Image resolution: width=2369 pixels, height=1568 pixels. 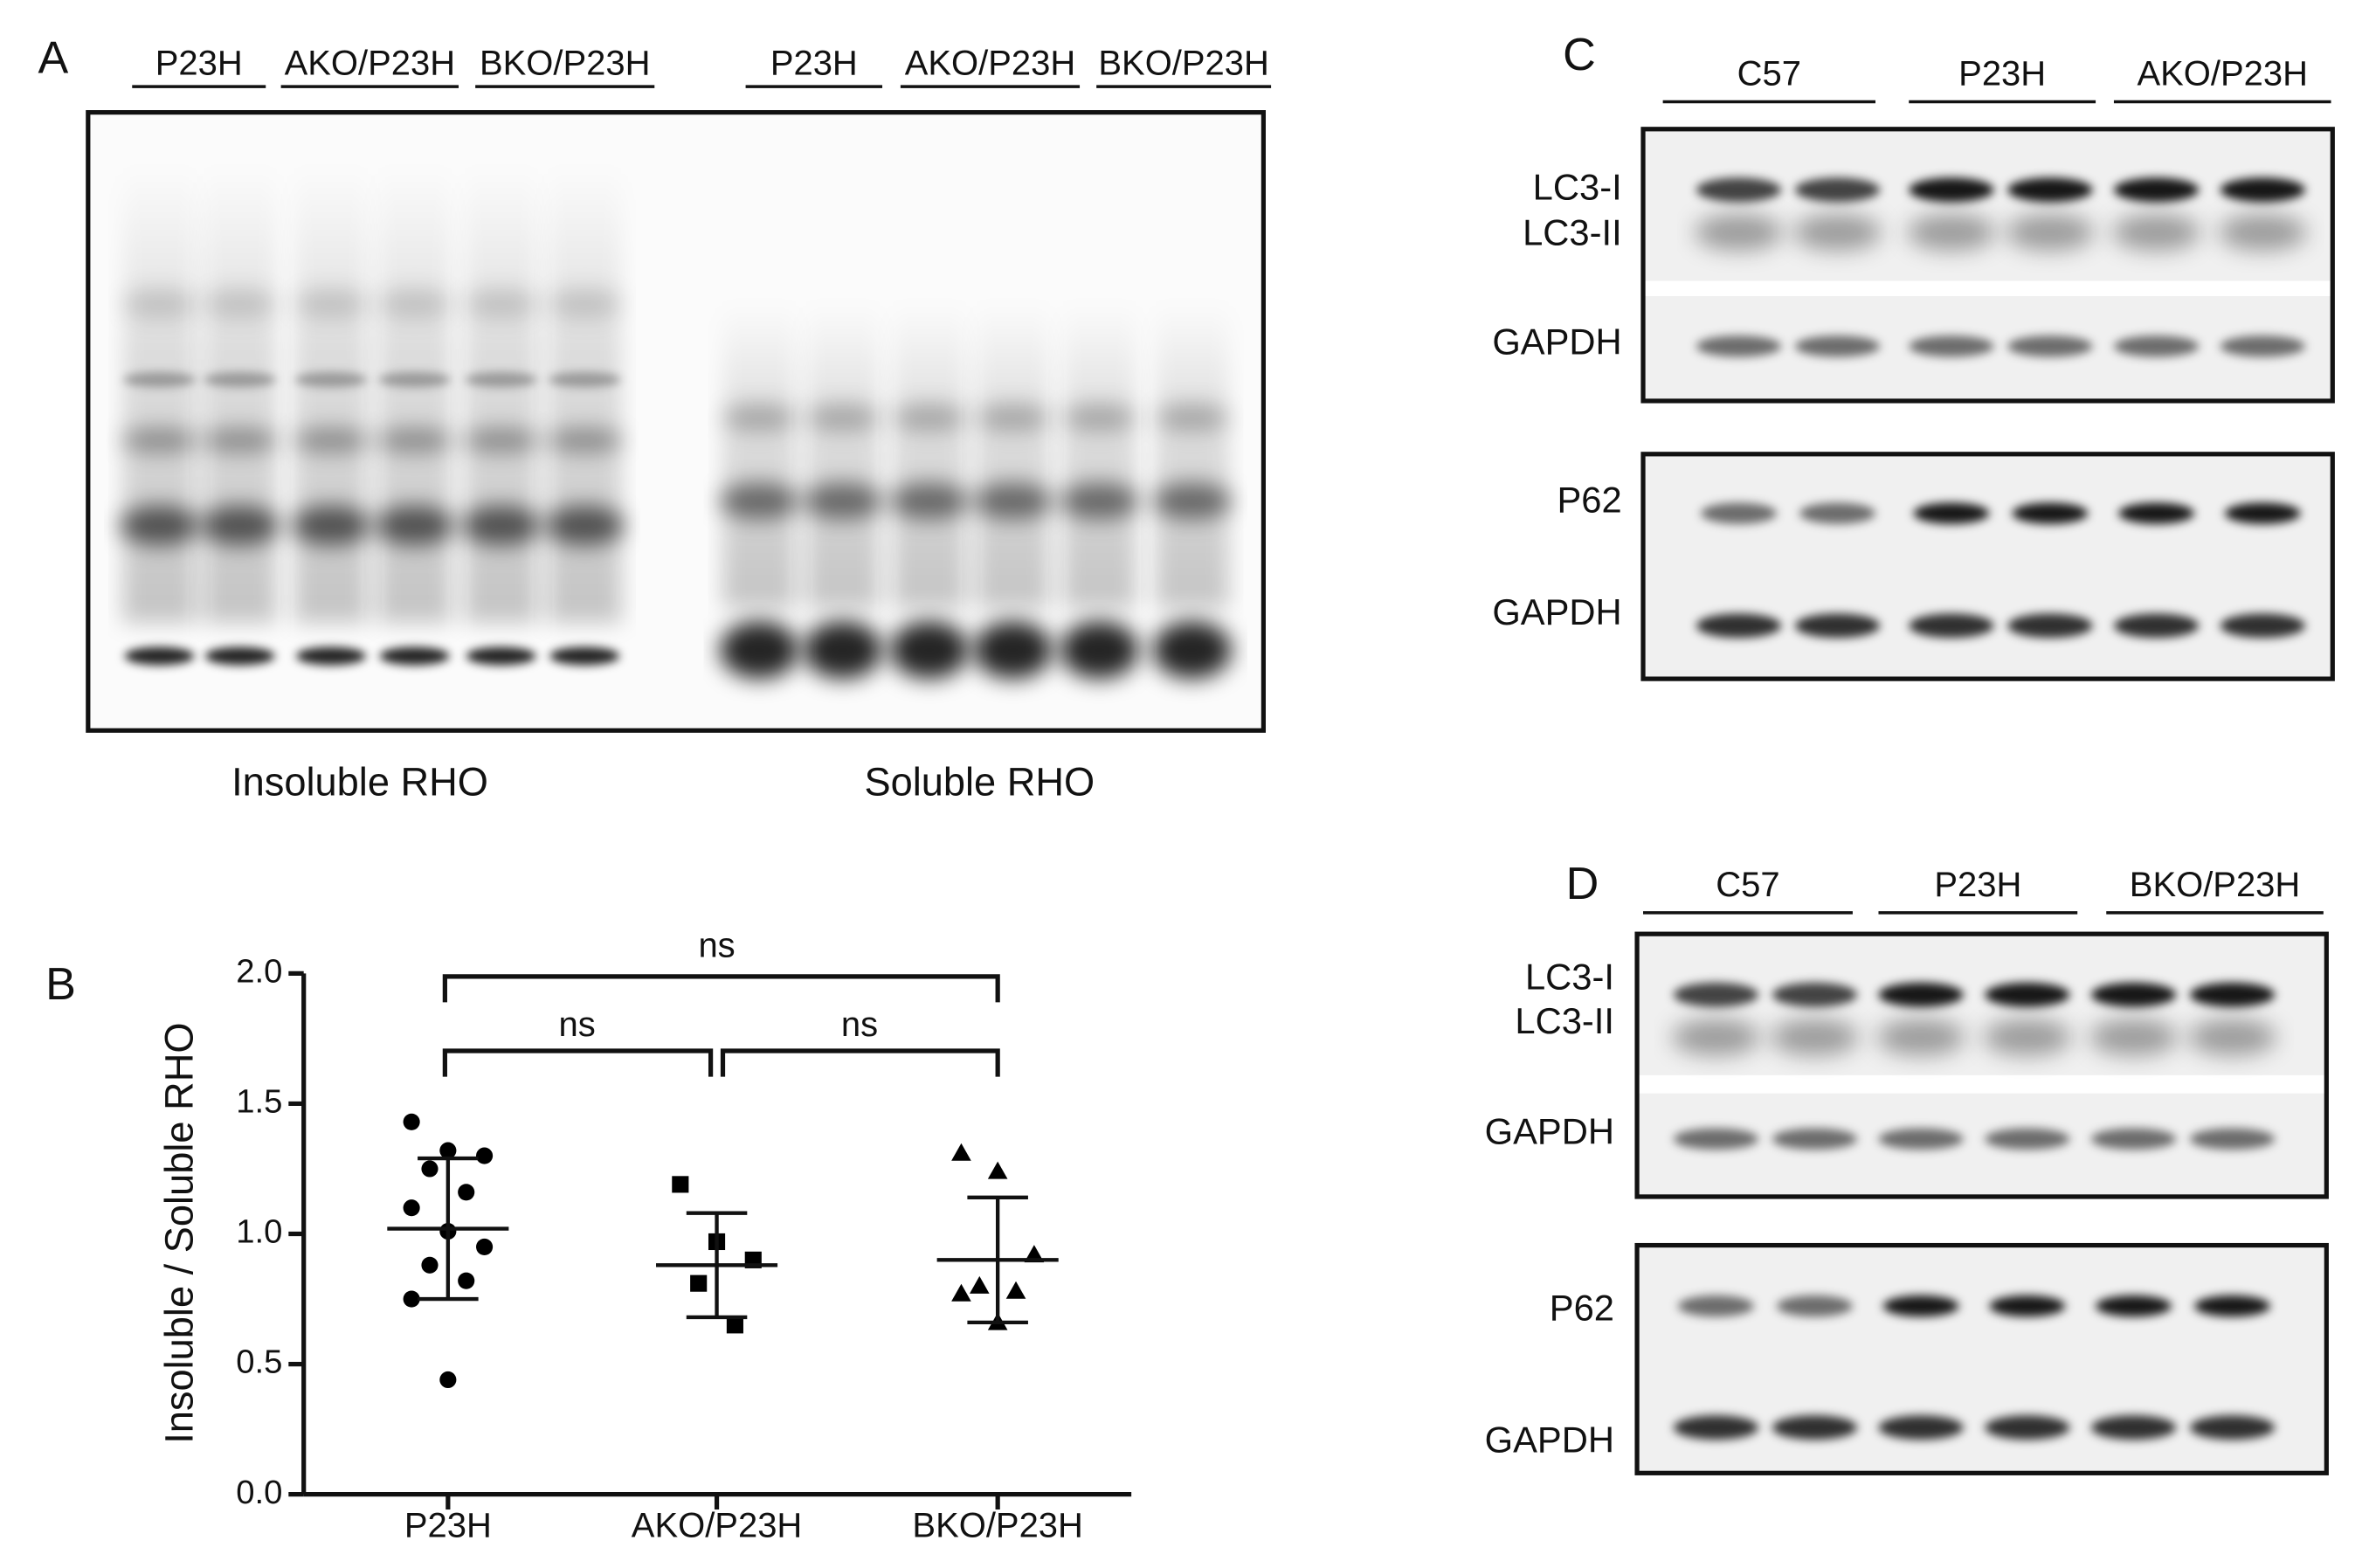 What do you see at coordinates (448, 1525) in the screenshot?
I see `x-tick-label: P23H` at bounding box center [448, 1525].